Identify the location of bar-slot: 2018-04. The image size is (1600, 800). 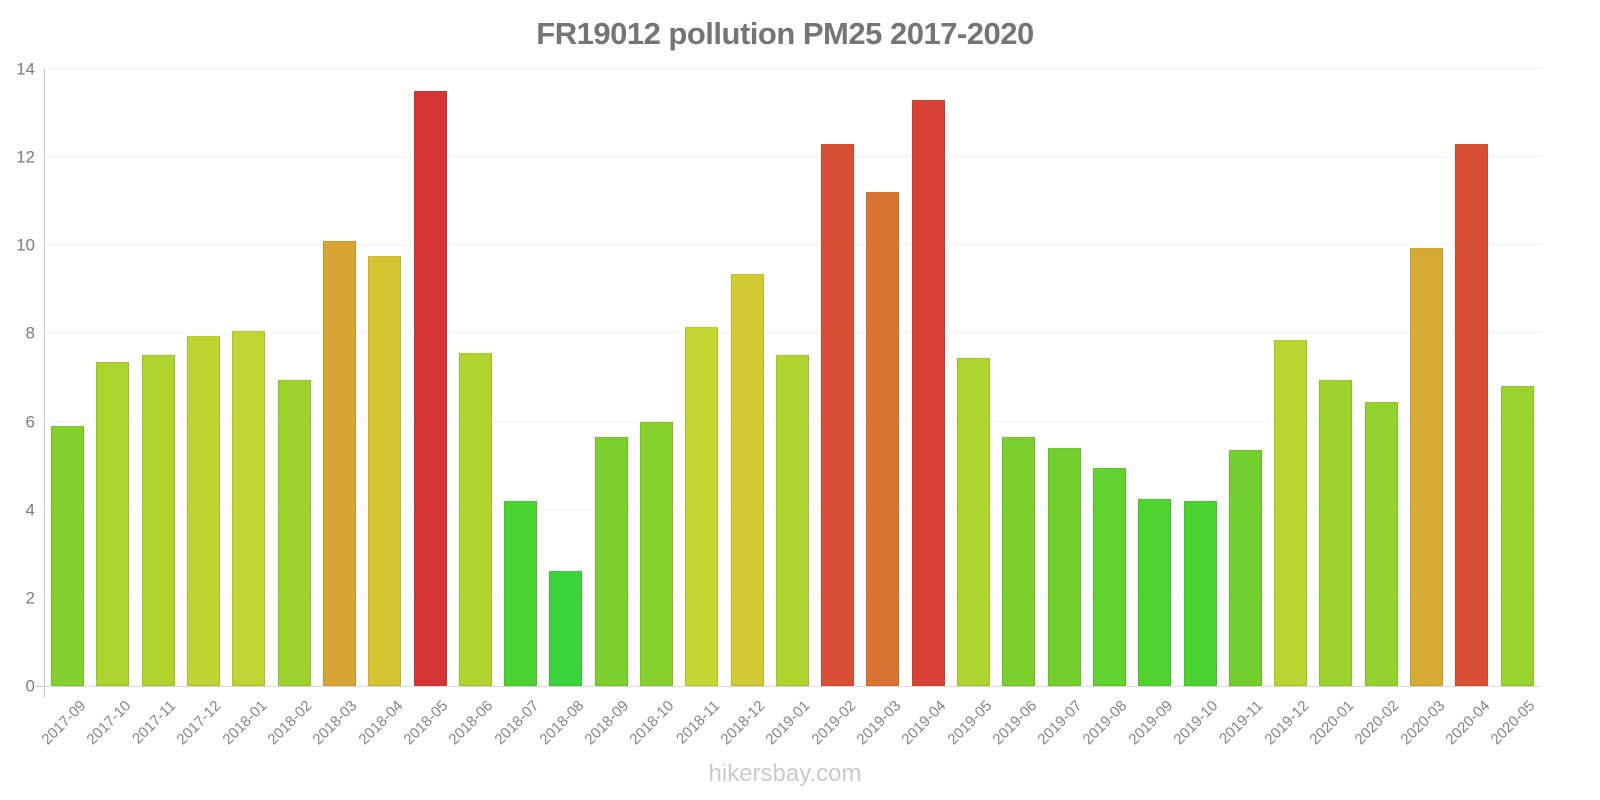
(381, 408).